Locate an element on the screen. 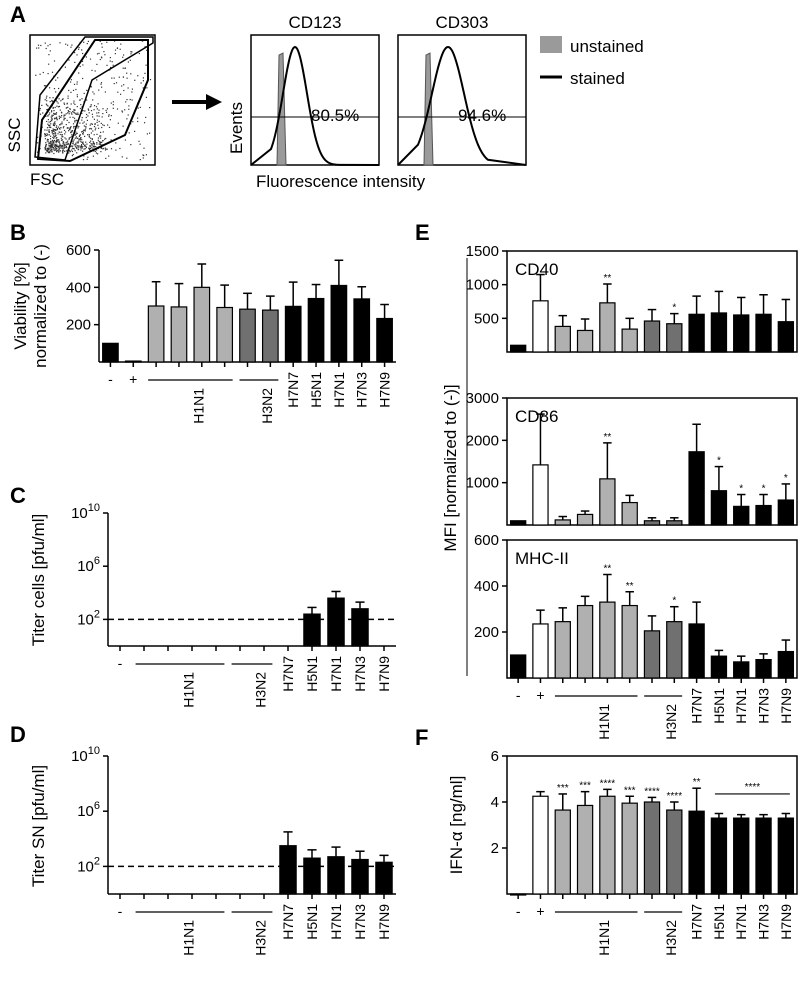 This screenshot has height=989, width=810. y-tick-exponent: 2 is located at coordinates (97, 614).